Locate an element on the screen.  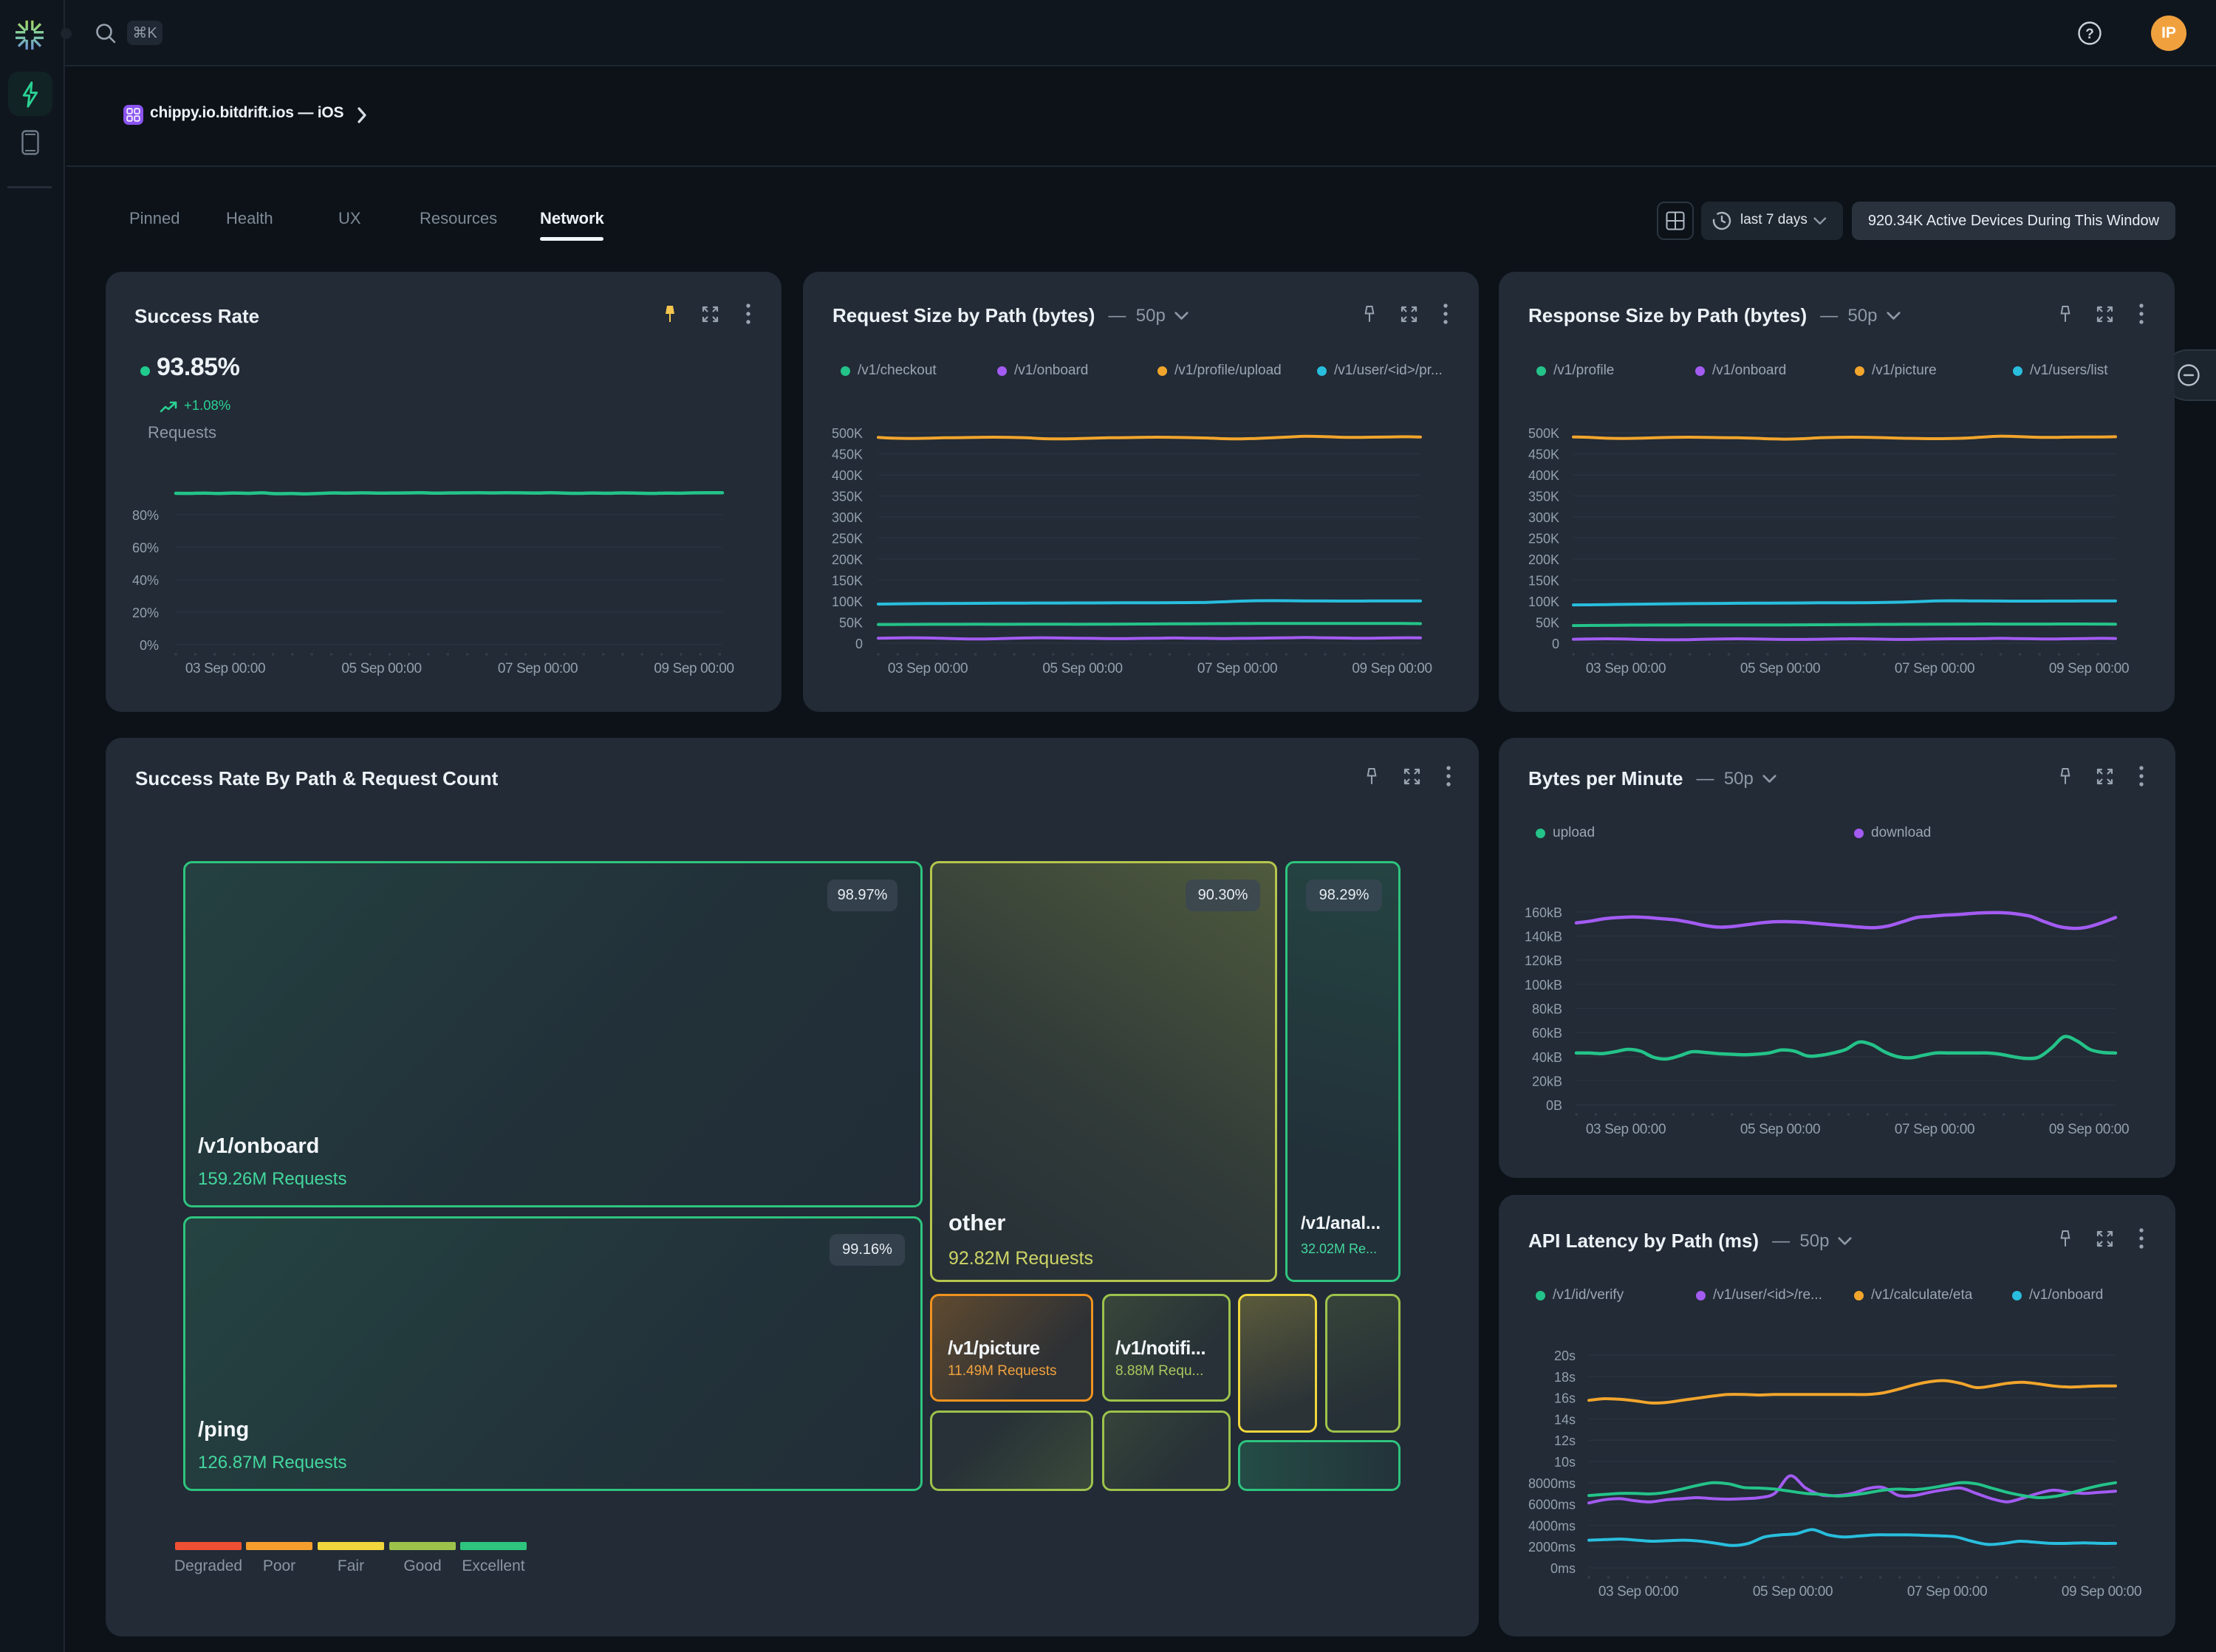
svg-text: 40% is located at coordinates (145, 580).